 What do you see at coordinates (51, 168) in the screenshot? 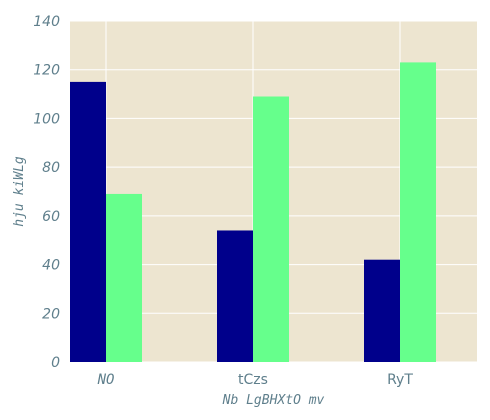
I see `y-tick-label: 80` at bounding box center [51, 168].